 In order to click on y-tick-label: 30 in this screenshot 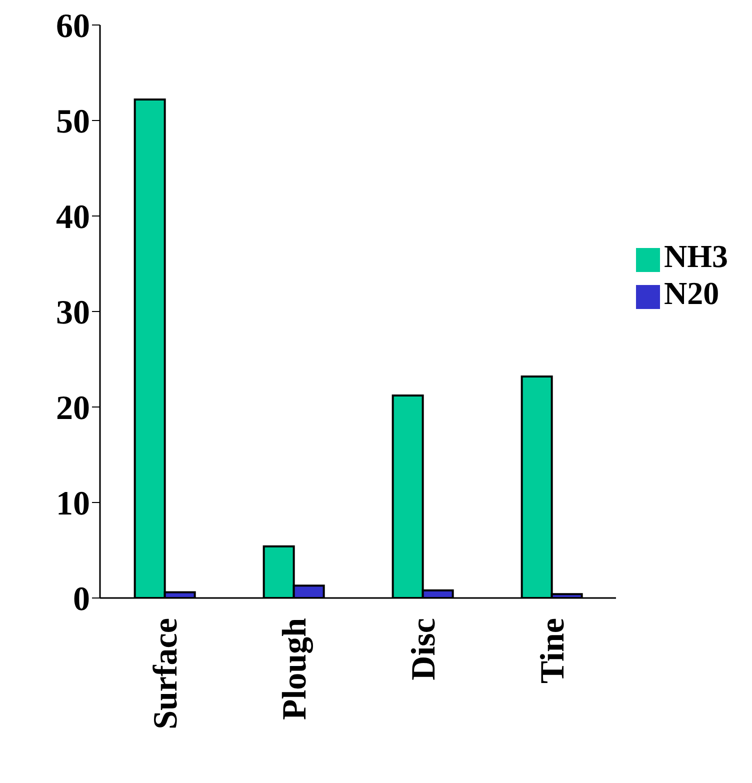, I will do `click(73, 313)`.